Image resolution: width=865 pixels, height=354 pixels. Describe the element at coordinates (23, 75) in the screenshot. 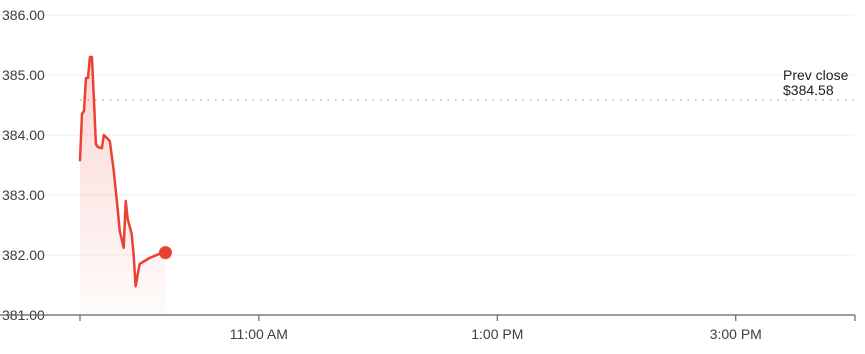

I see `y-tick-label: 385.00` at that location.